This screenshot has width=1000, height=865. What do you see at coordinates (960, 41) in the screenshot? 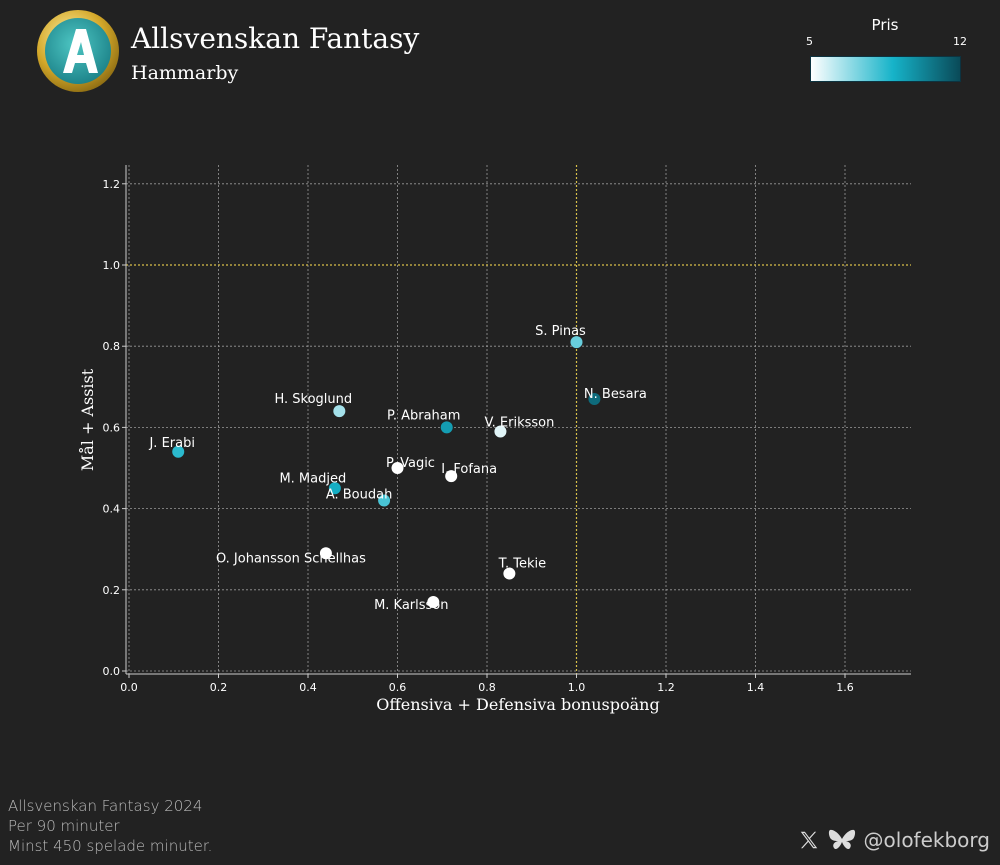
I see `colorbar-max-label: 12` at bounding box center [960, 41].